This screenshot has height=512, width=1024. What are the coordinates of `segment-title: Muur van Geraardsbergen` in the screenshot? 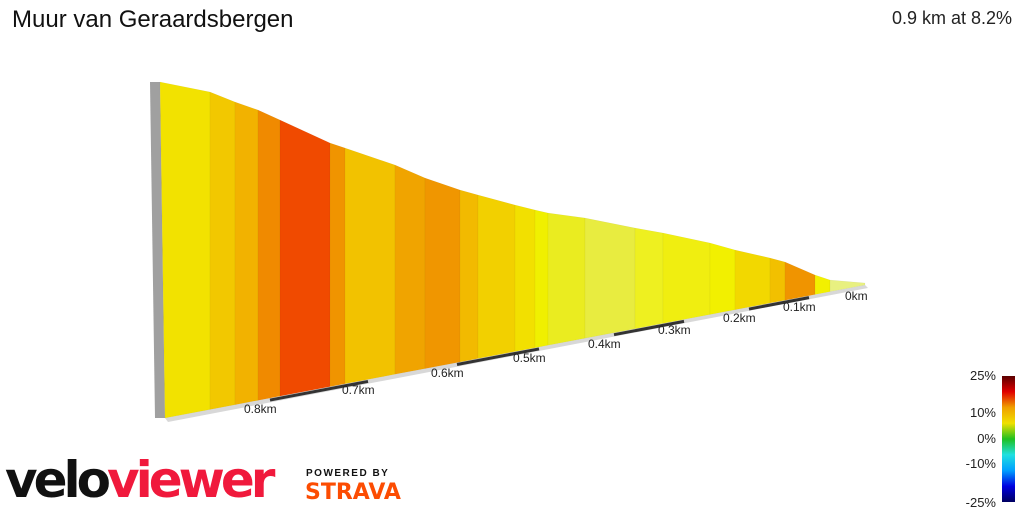 It's located at (153, 19).